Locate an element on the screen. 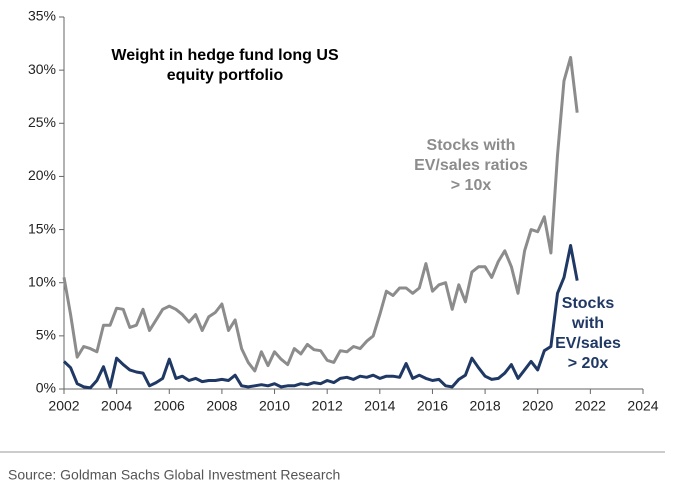 The width and height of the screenshot is (679, 498). y-tick-label: 25% is located at coordinates (42, 122).